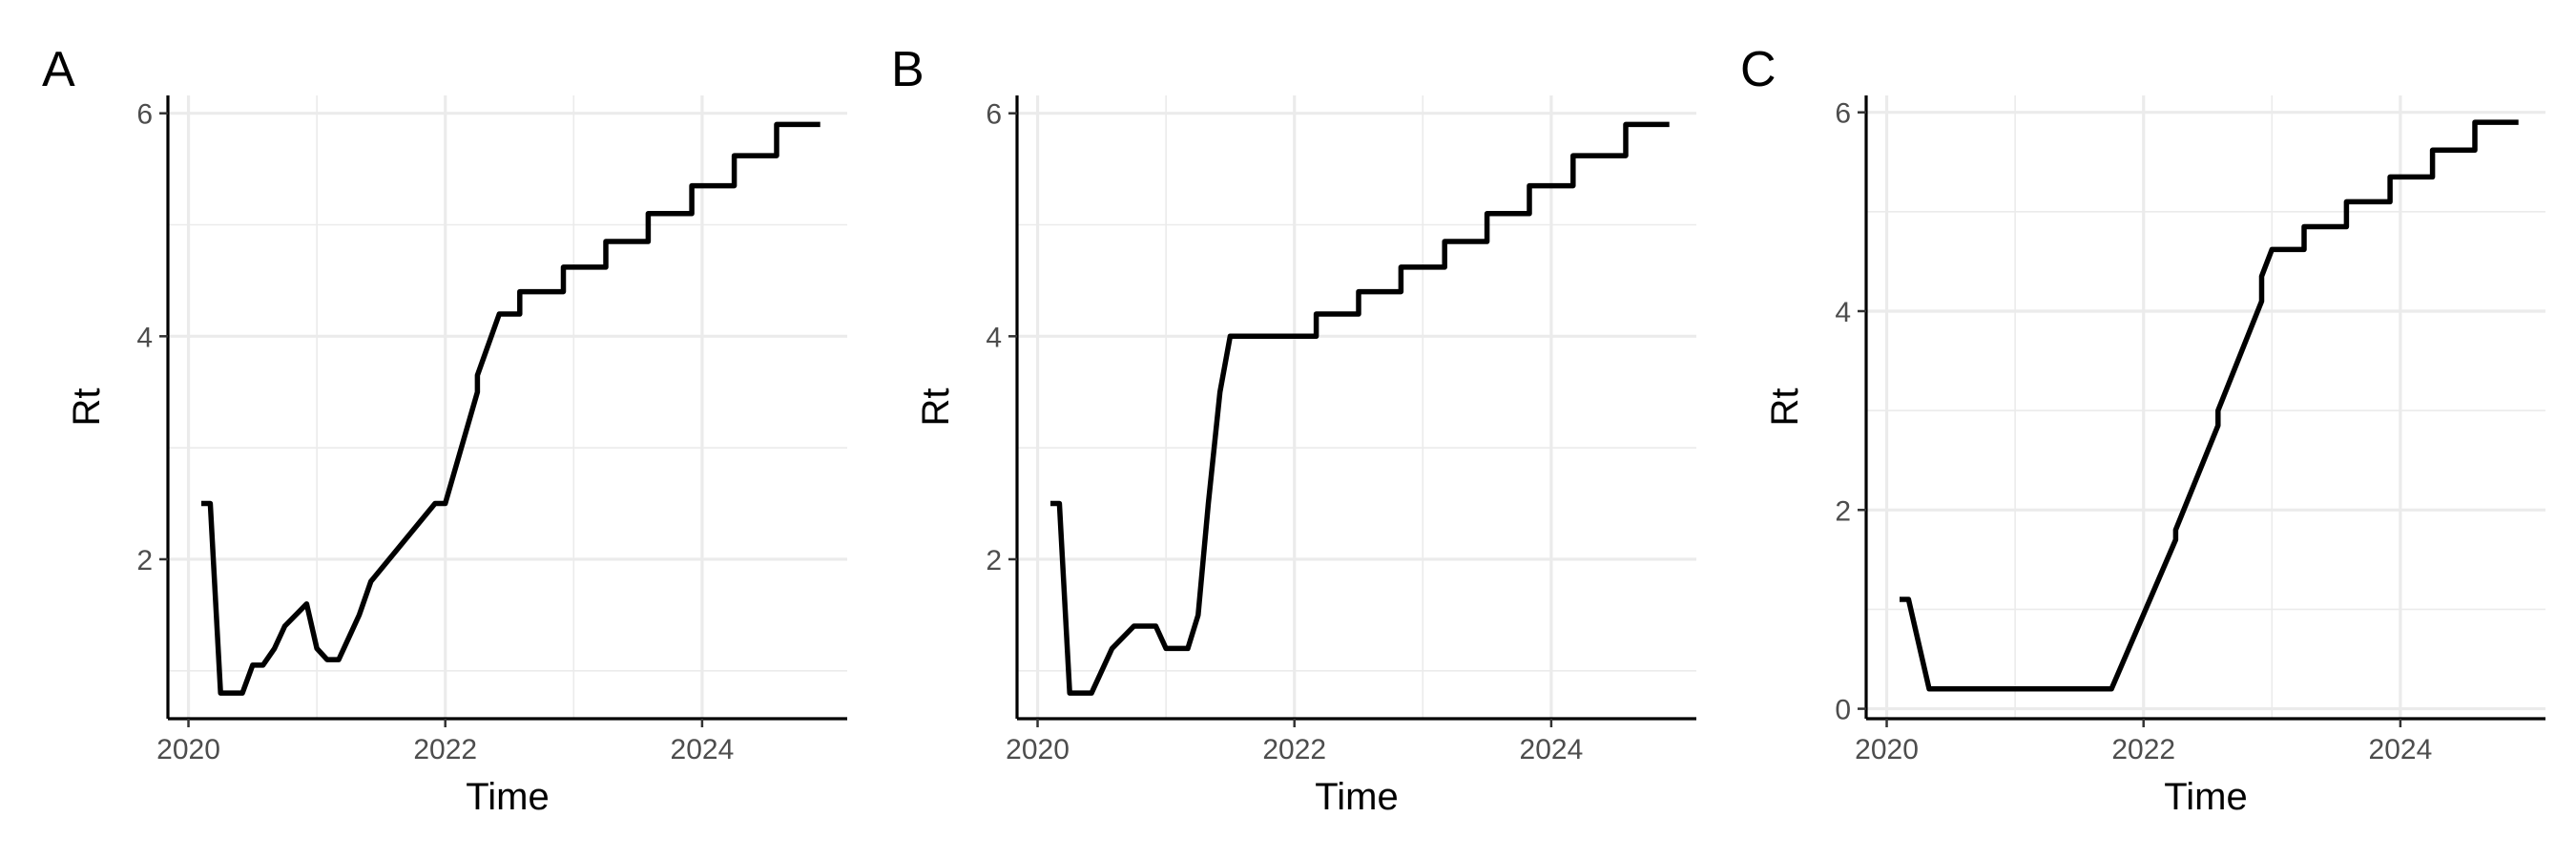 This screenshot has width=2576, height=859. What do you see at coordinates (1758, 69) in the screenshot?
I see `panel-label: C` at bounding box center [1758, 69].